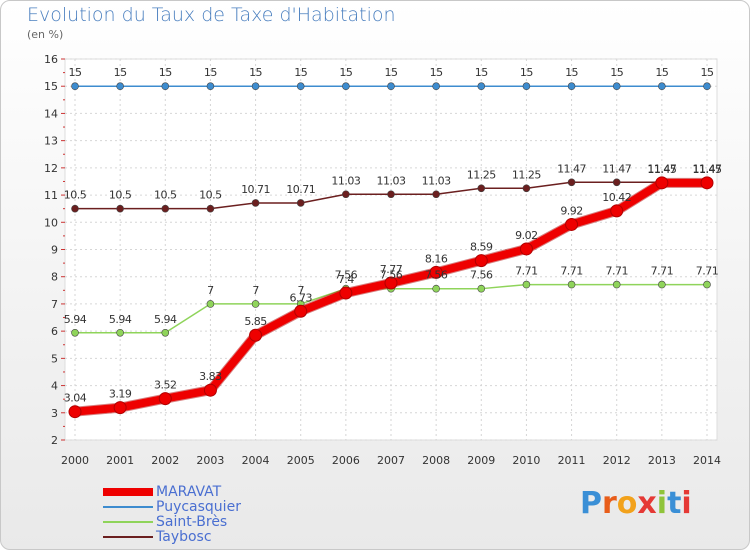 The image size is (750, 550). Describe the element at coordinates (391, 460) in the screenshot. I see `x-tick-label: 2007` at that location.